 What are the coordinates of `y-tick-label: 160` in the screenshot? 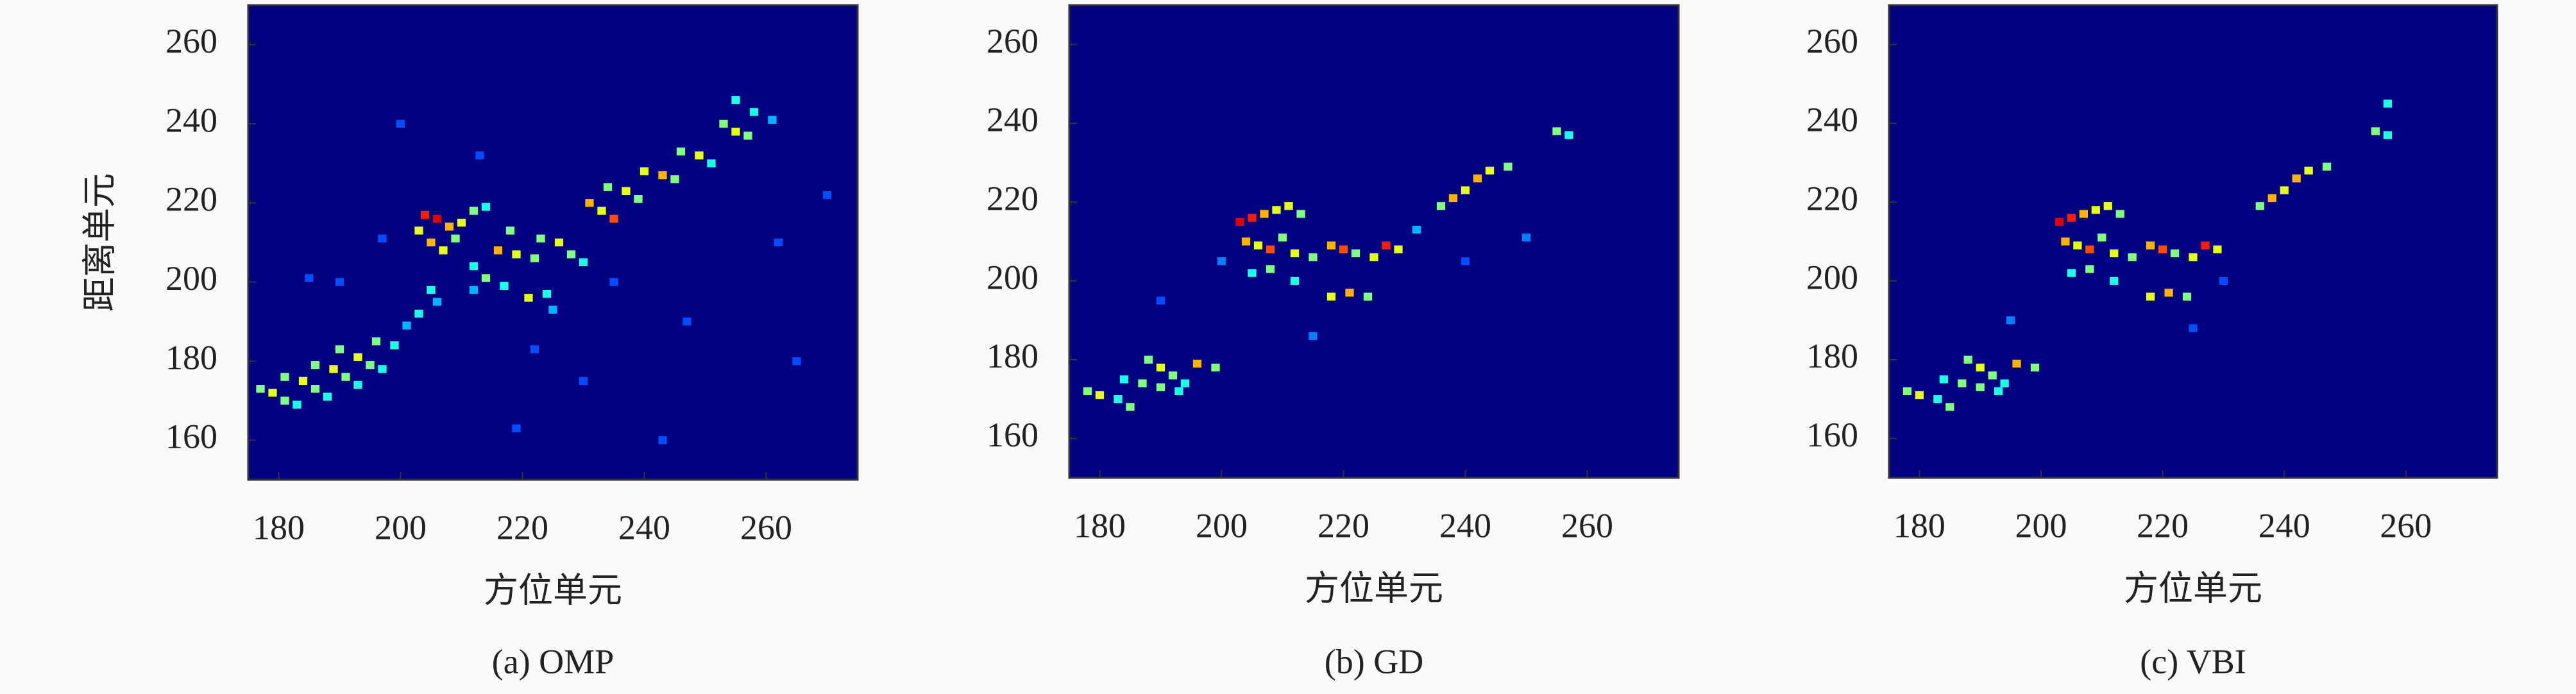 It's located at (191, 437).